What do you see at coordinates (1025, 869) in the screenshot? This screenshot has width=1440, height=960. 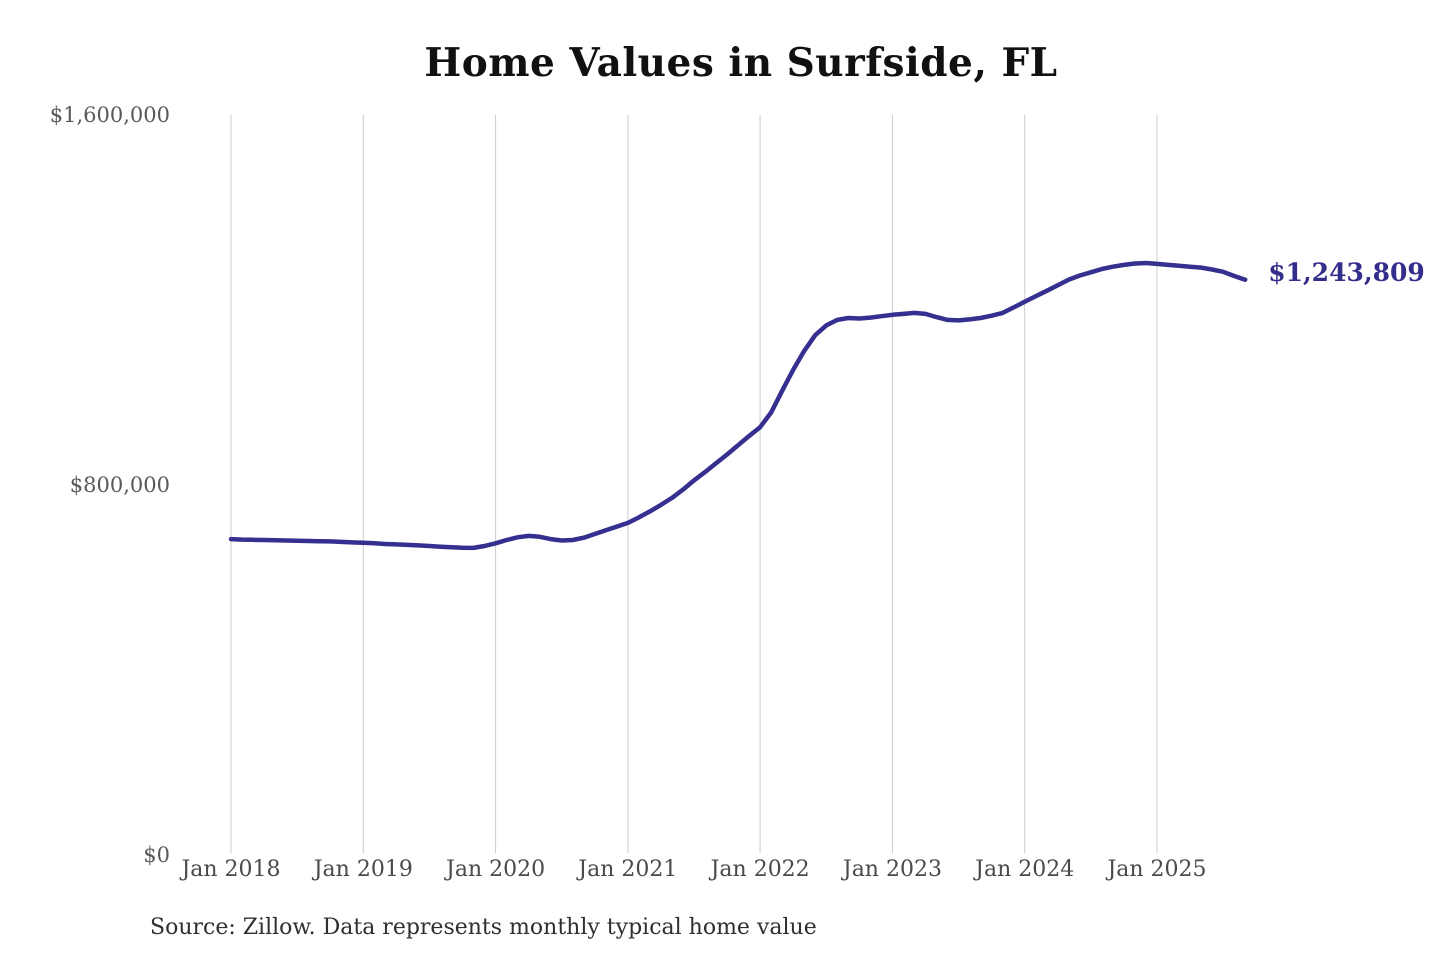 I see `x-tick-label: Jan 2024` at bounding box center [1025, 869].